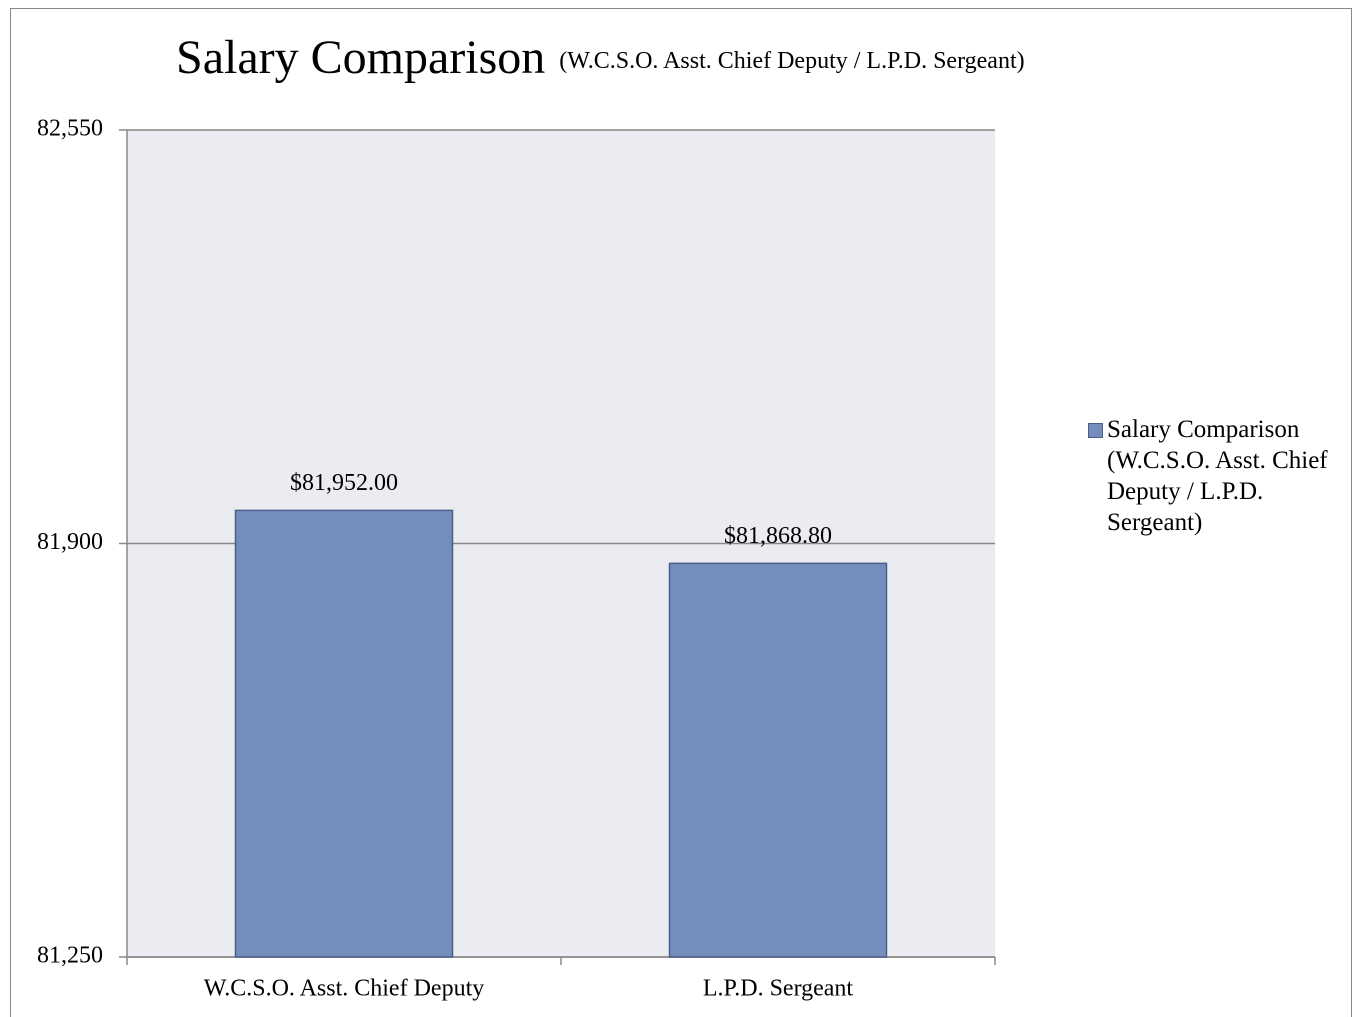 The image size is (1355, 1017). Describe the element at coordinates (70, 956) in the screenshot. I see `y-tick-label: 81,250` at that location.